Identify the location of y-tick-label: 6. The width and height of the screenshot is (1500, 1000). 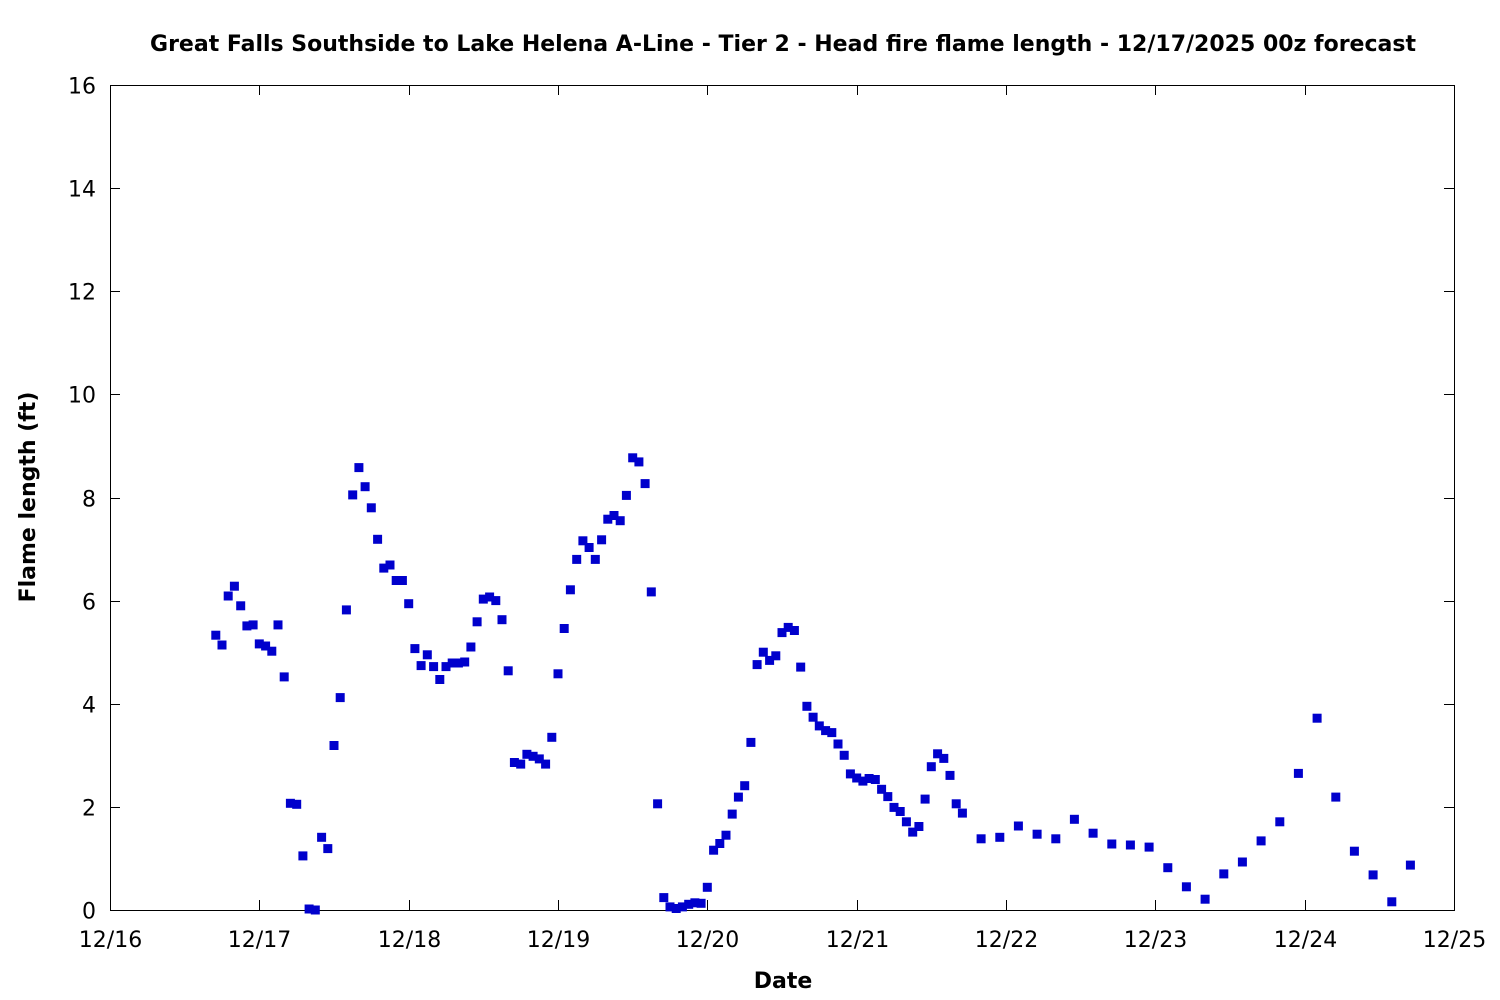
(89, 603).